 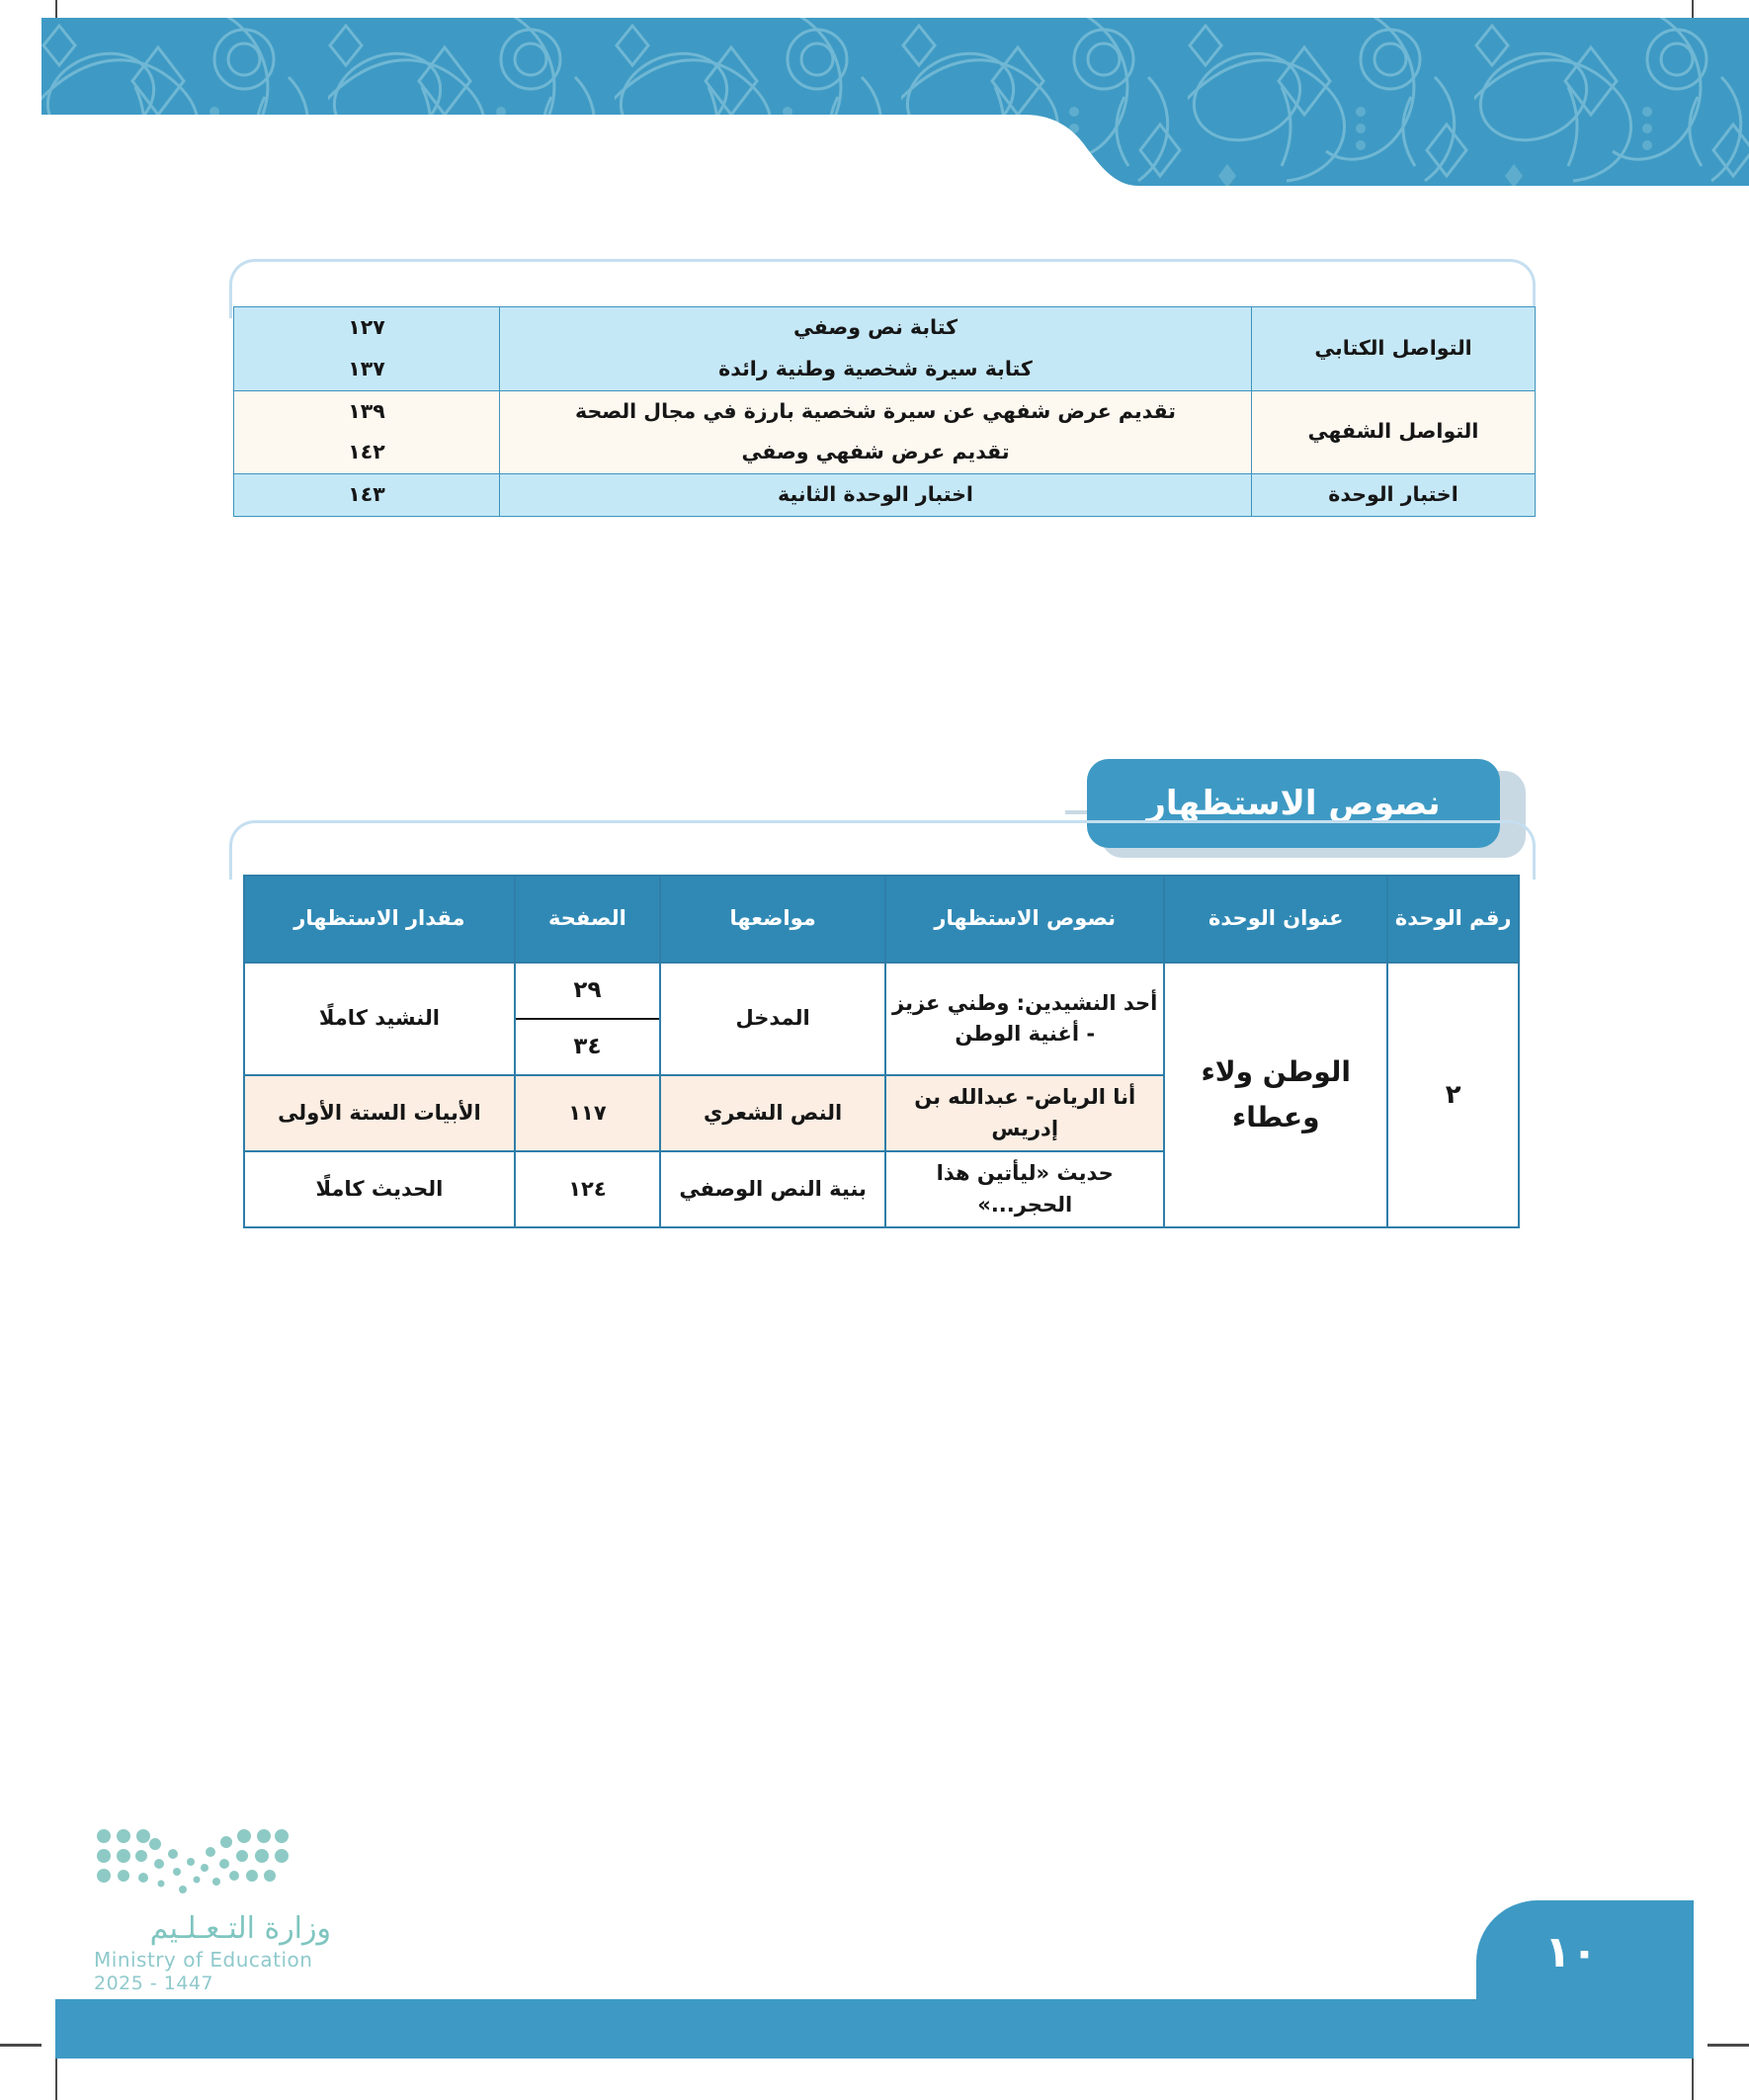 What do you see at coordinates (1025, 1019) in the screenshot?
I see `cell-memorization-text: أحد النشيدين: وطني عزيز - أغنية الوطن` at bounding box center [1025, 1019].